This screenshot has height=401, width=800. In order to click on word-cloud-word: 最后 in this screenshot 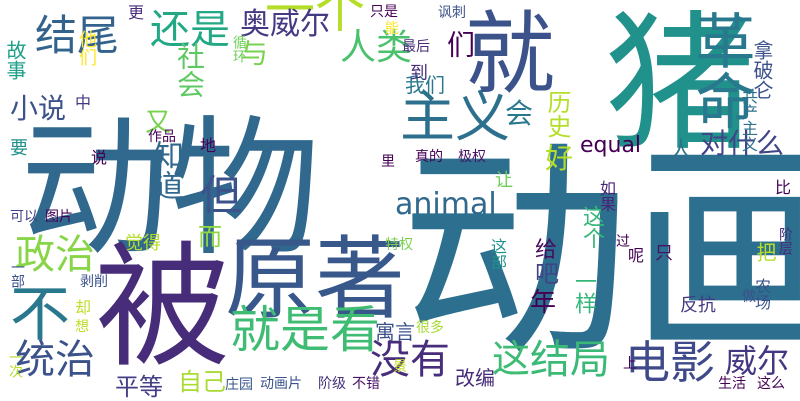, I will do `click(416, 47)`.